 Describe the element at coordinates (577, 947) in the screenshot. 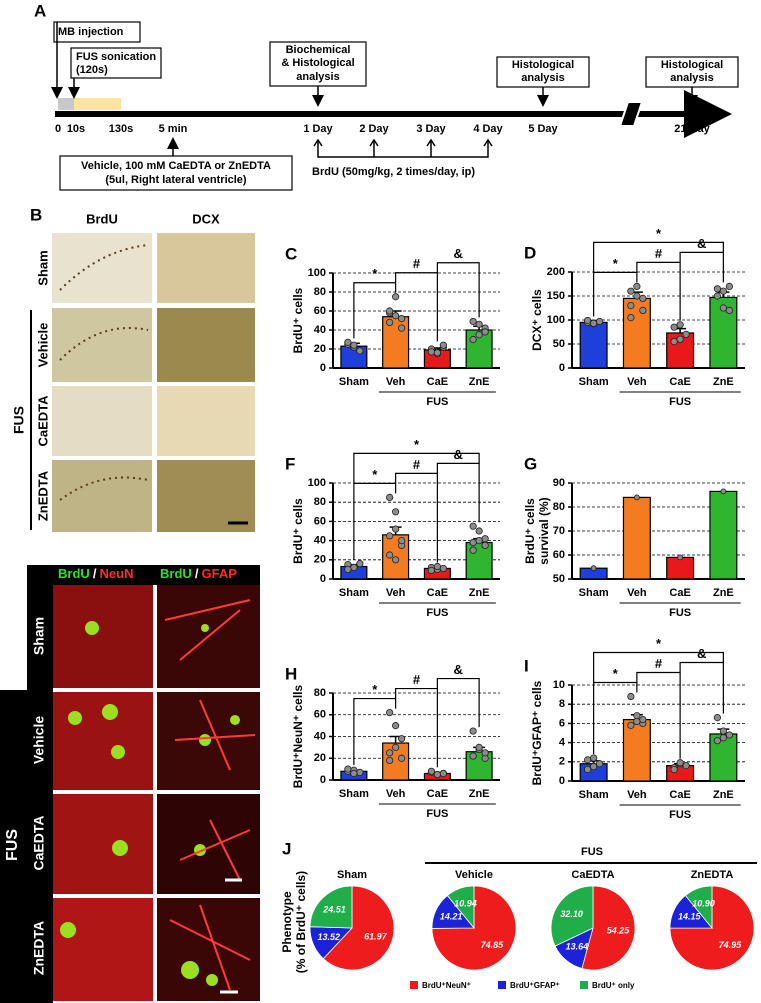

I see `slice-label: 13.64` at that location.